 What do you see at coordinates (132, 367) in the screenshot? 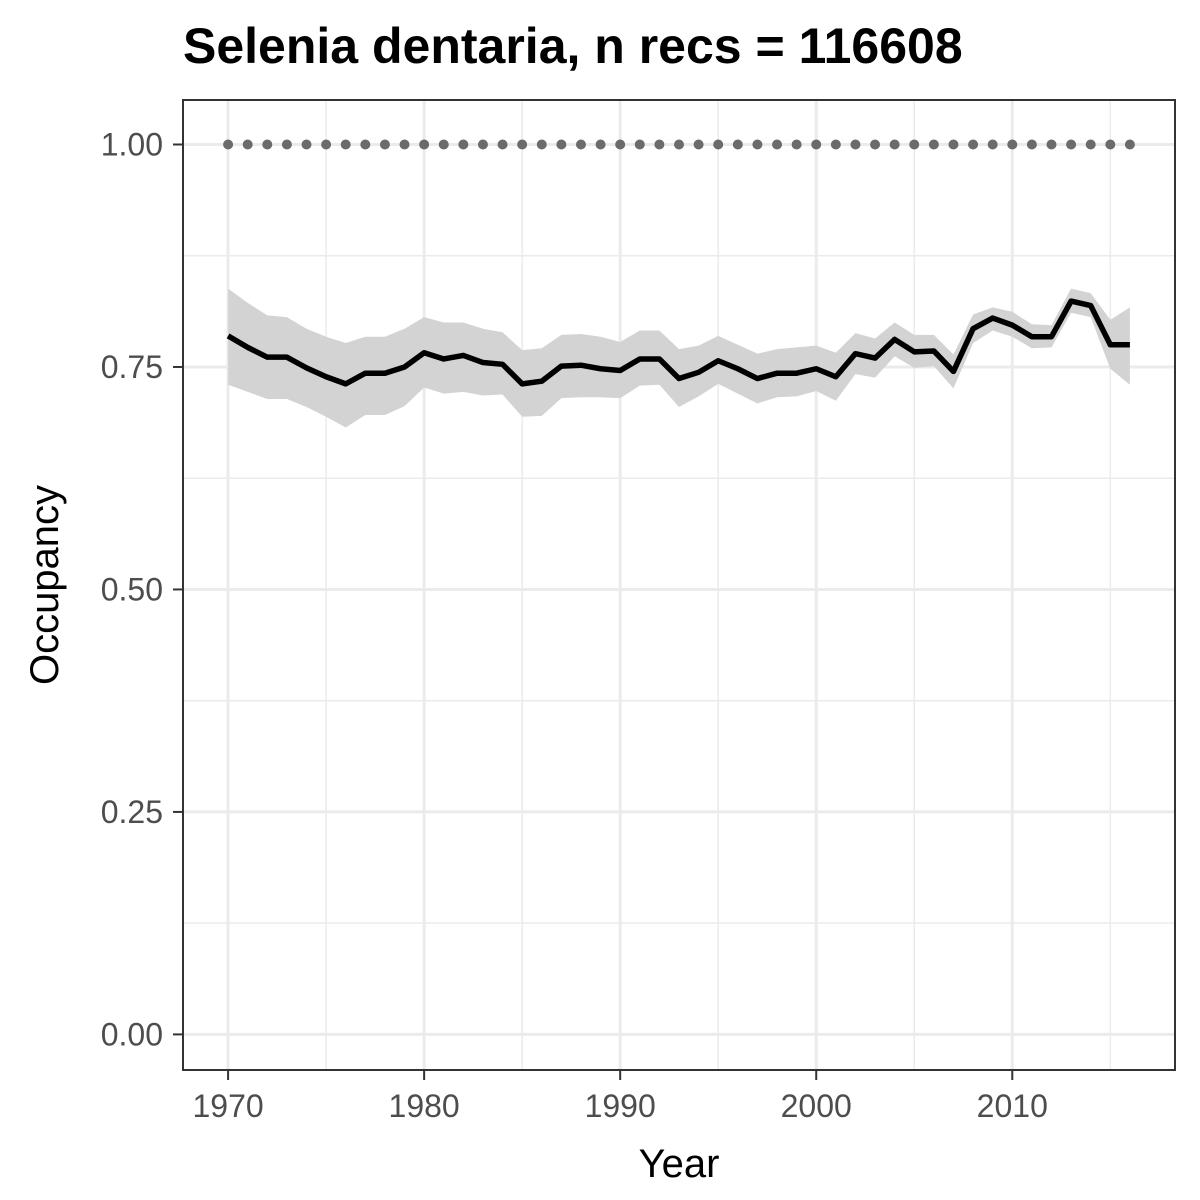
I see `y-tick-label: 0.75` at bounding box center [132, 367].